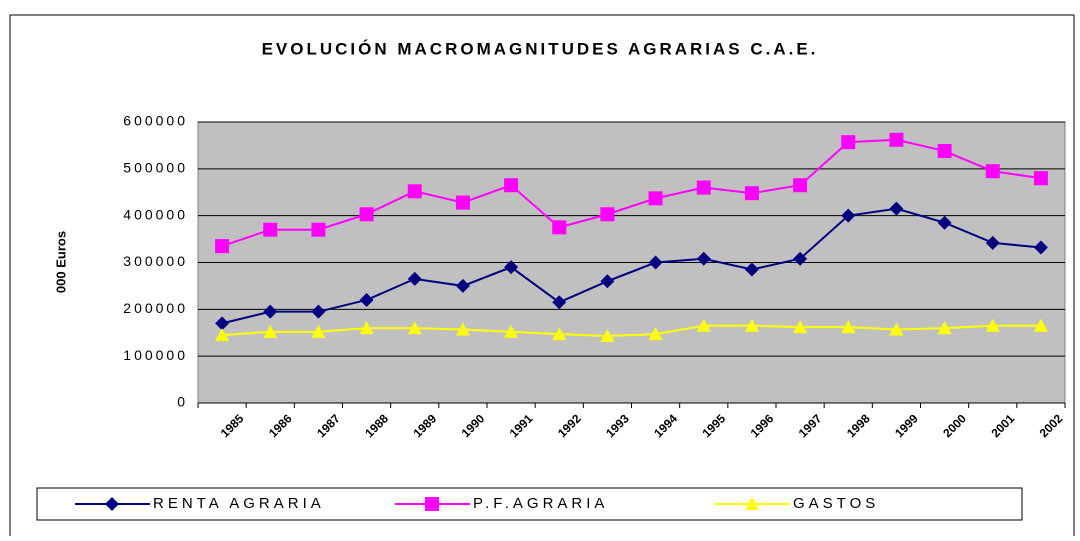 The height and width of the screenshot is (541, 1080). Describe the element at coordinates (155, 214) in the screenshot. I see `y-tick-label: 400000` at that location.